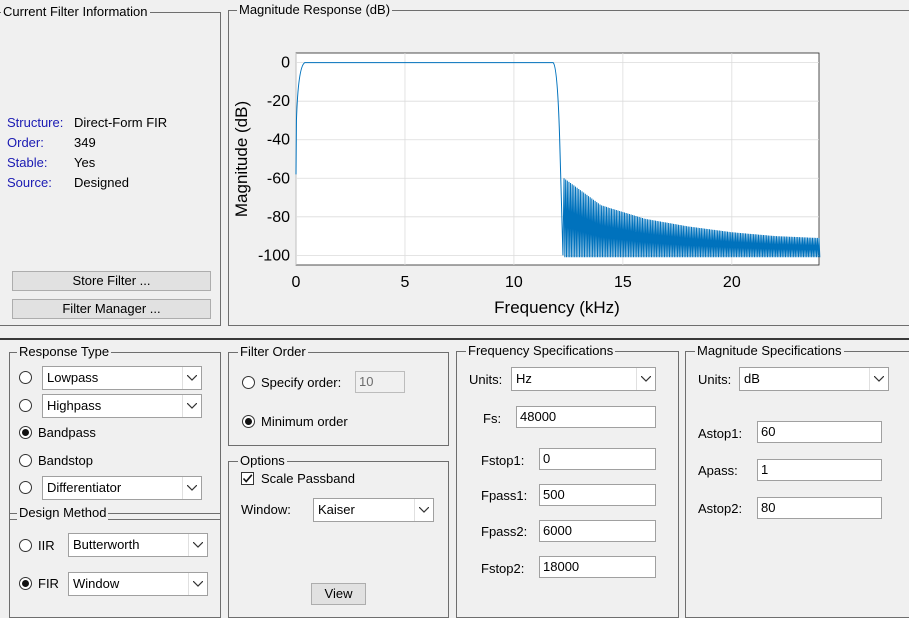 The height and width of the screenshot is (618, 909). Describe the element at coordinates (48, 583) in the screenshot. I see `fir-label: FIR` at that location.